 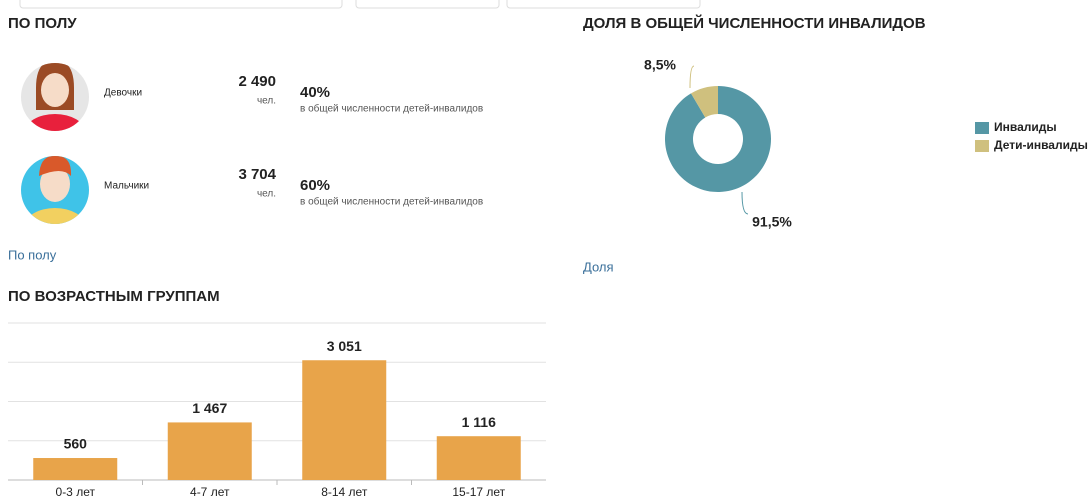 I want to click on percent: 60%, so click(x=315, y=185).